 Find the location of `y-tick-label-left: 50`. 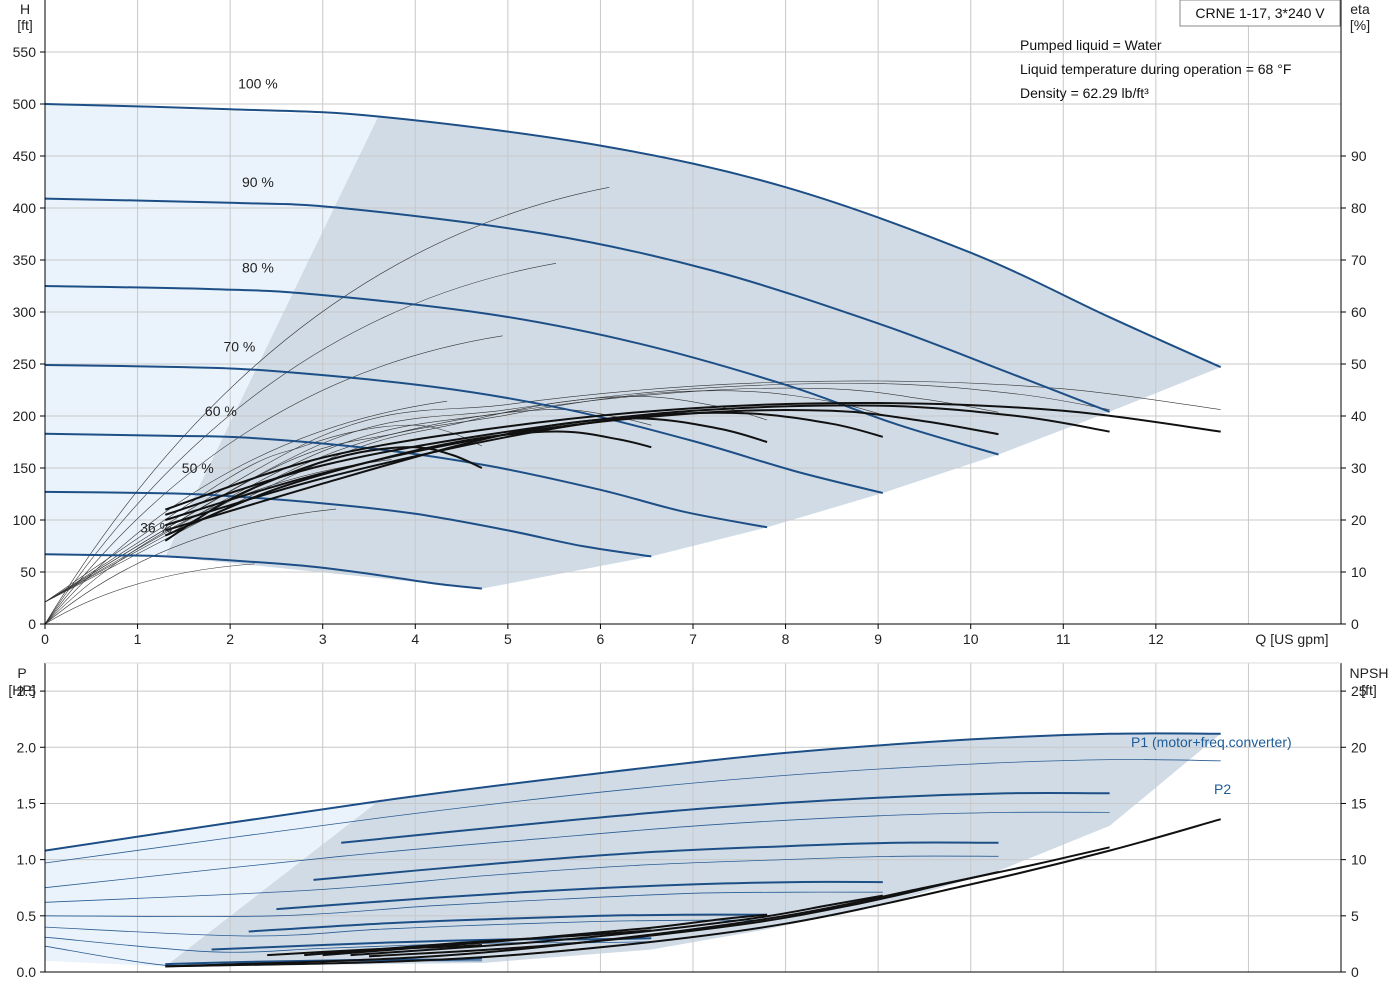

y-tick-label-left: 50 is located at coordinates (28, 572).